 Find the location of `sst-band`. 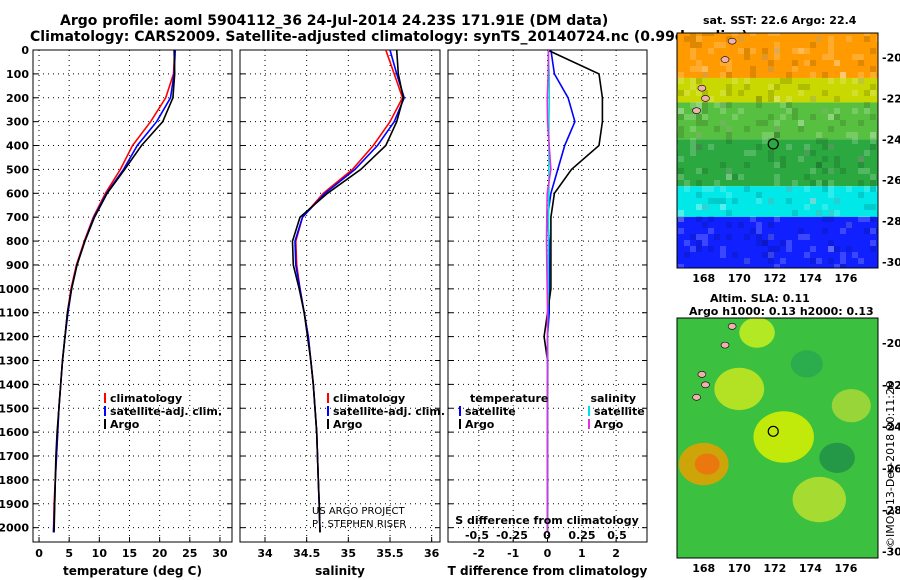

sst-band is located at coordinates (777, 242).